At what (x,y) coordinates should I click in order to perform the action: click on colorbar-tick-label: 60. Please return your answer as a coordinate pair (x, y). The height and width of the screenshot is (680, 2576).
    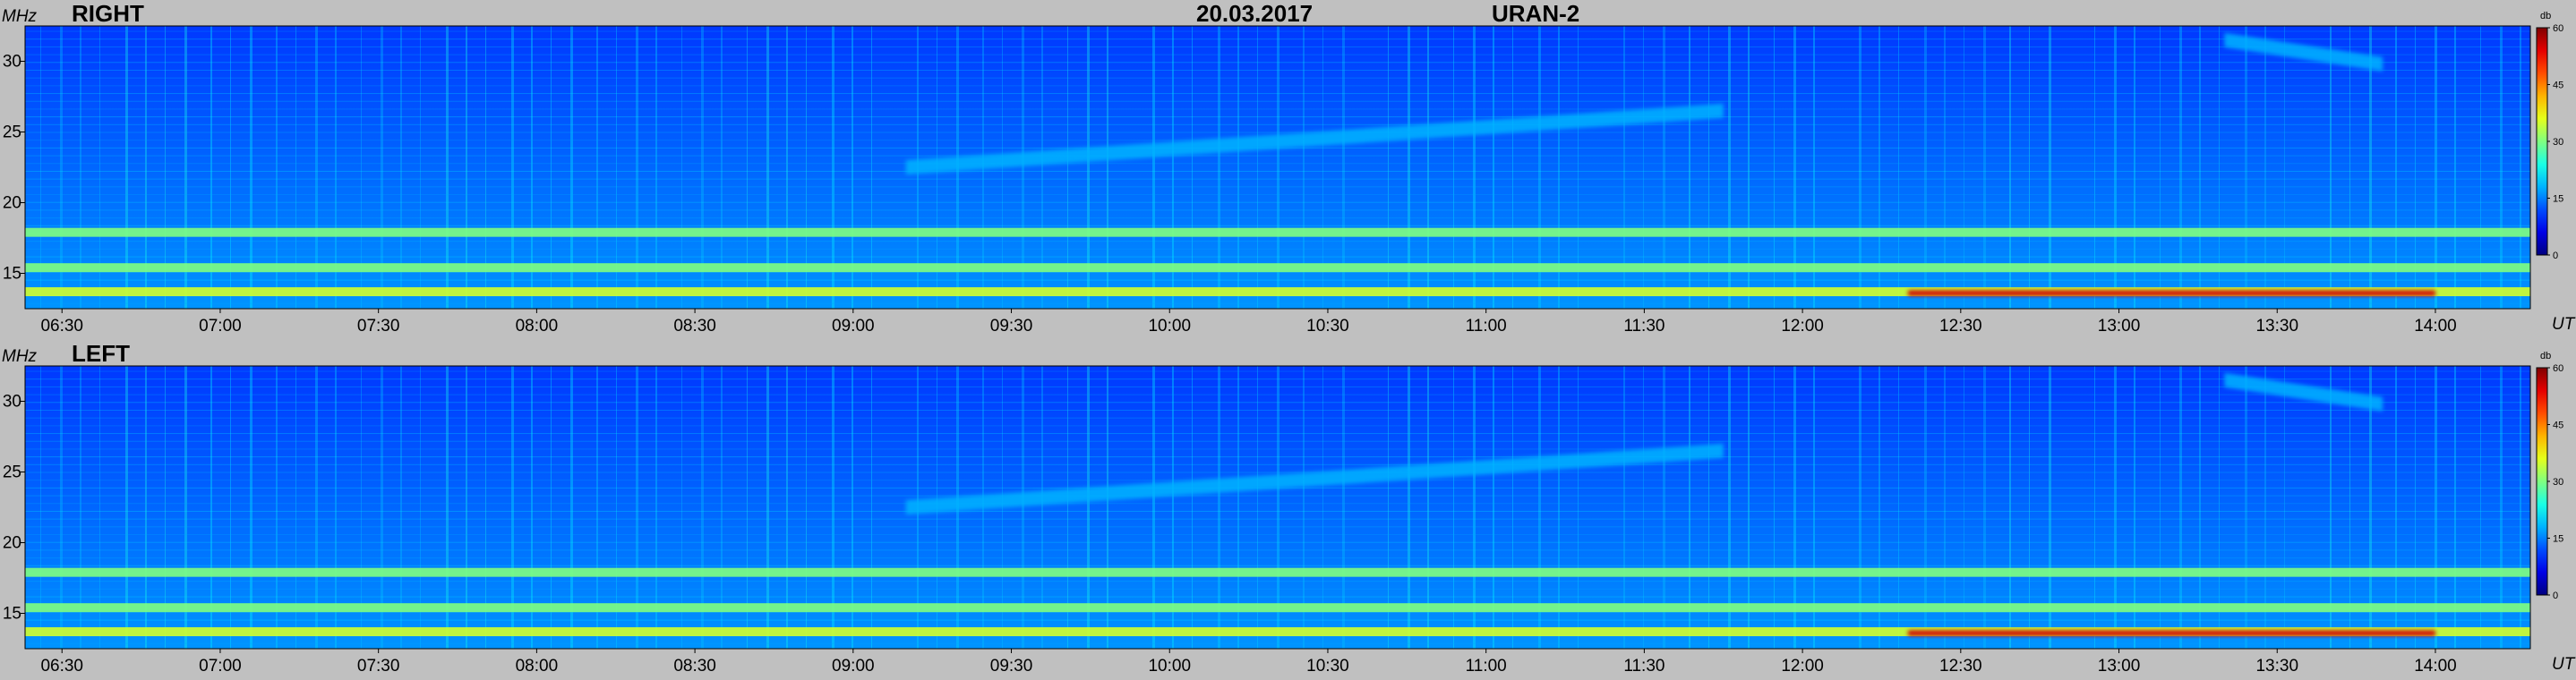
    Looking at the image, I should click on (2558, 29).